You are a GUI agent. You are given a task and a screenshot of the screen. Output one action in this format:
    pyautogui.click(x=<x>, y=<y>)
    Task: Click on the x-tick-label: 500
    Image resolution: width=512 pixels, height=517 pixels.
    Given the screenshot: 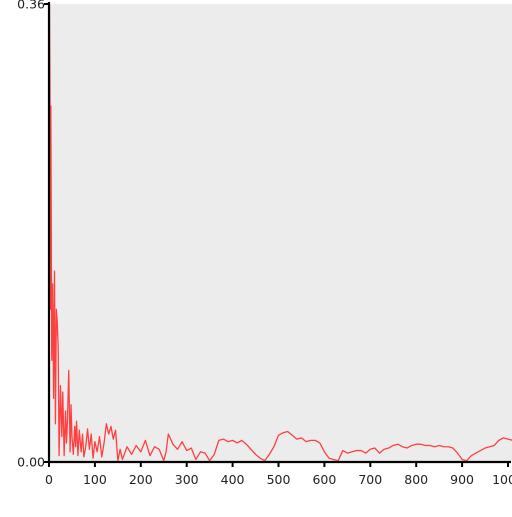 What is the action you would take?
    pyautogui.click(x=279, y=479)
    